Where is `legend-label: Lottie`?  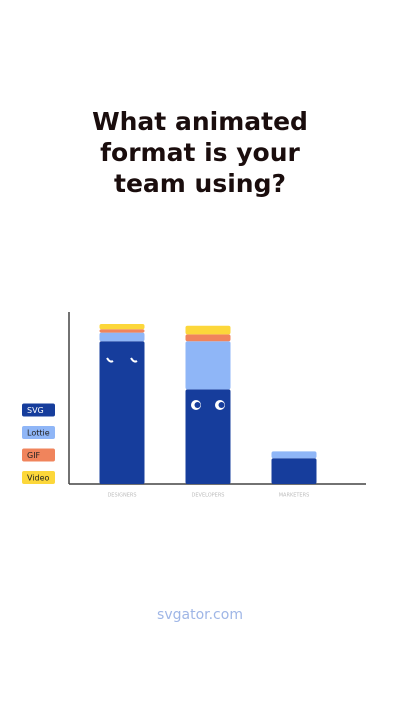 legend-label: Lottie is located at coordinates (38, 433).